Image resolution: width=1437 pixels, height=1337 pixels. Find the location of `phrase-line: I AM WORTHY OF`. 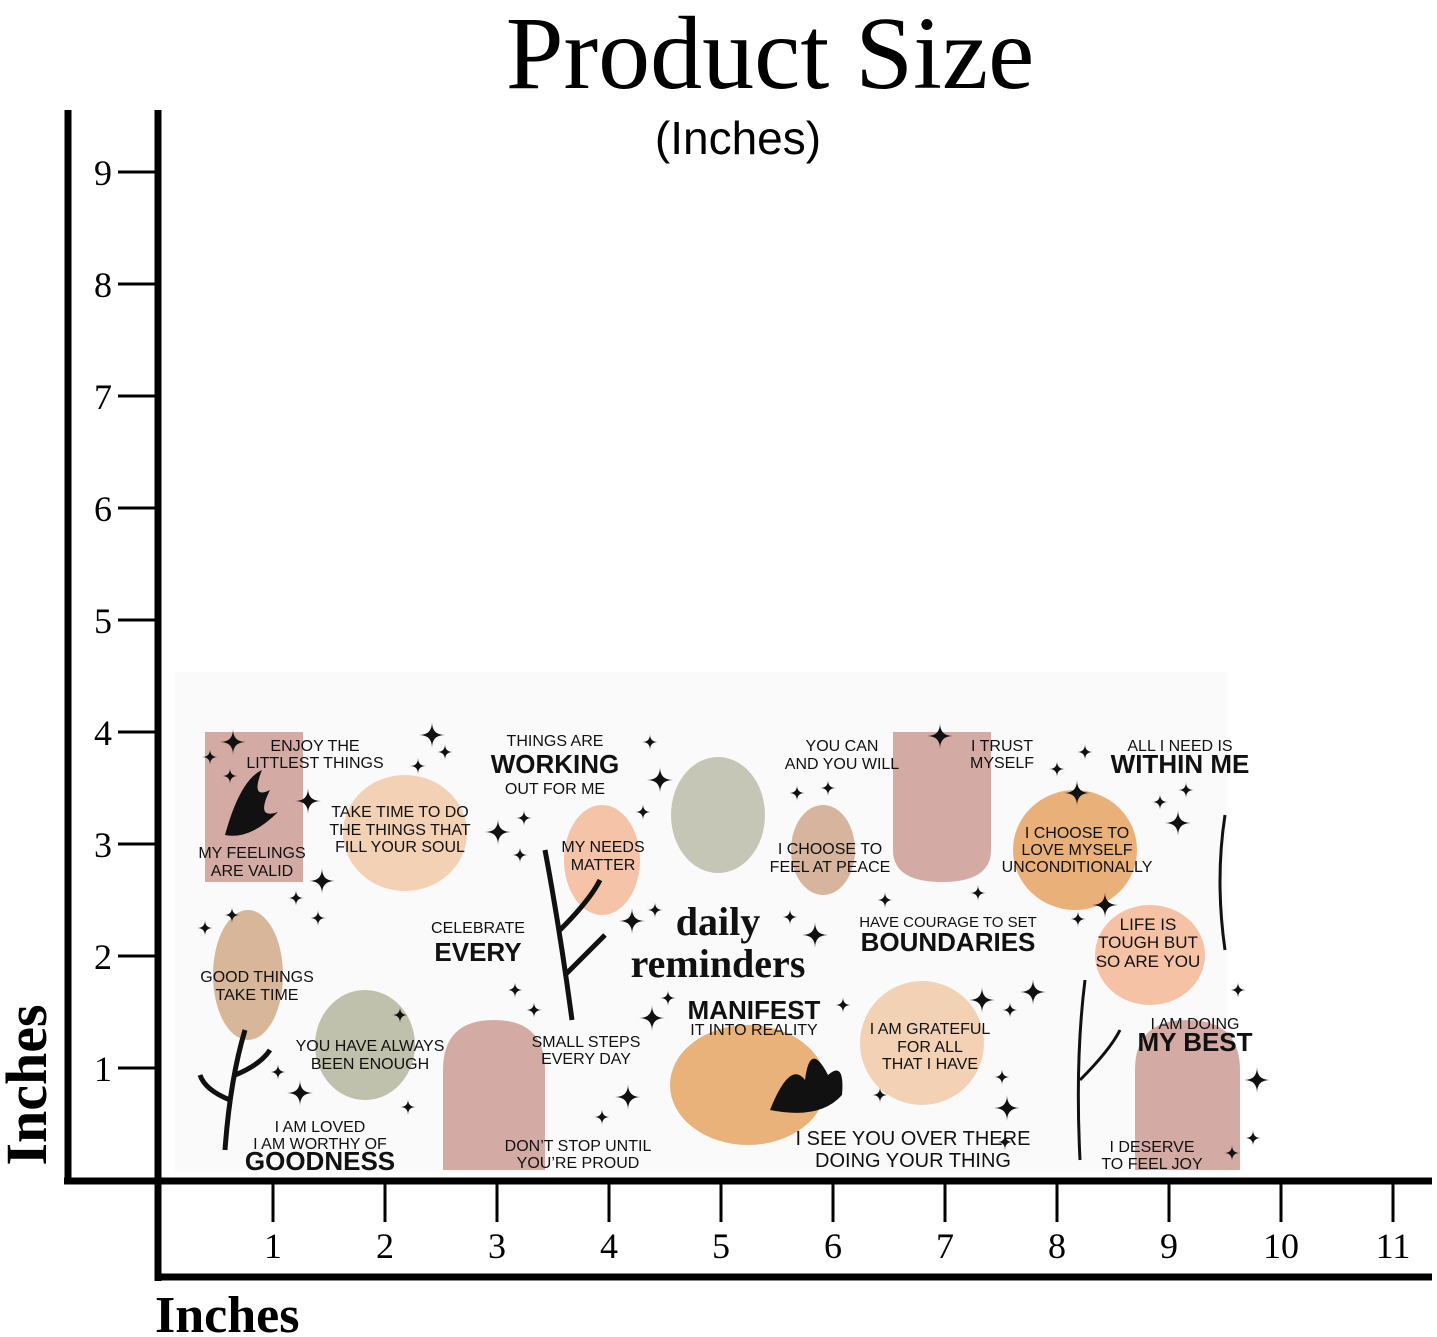

phrase-line: I AM WORTHY OF is located at coordinates (320, 1144).